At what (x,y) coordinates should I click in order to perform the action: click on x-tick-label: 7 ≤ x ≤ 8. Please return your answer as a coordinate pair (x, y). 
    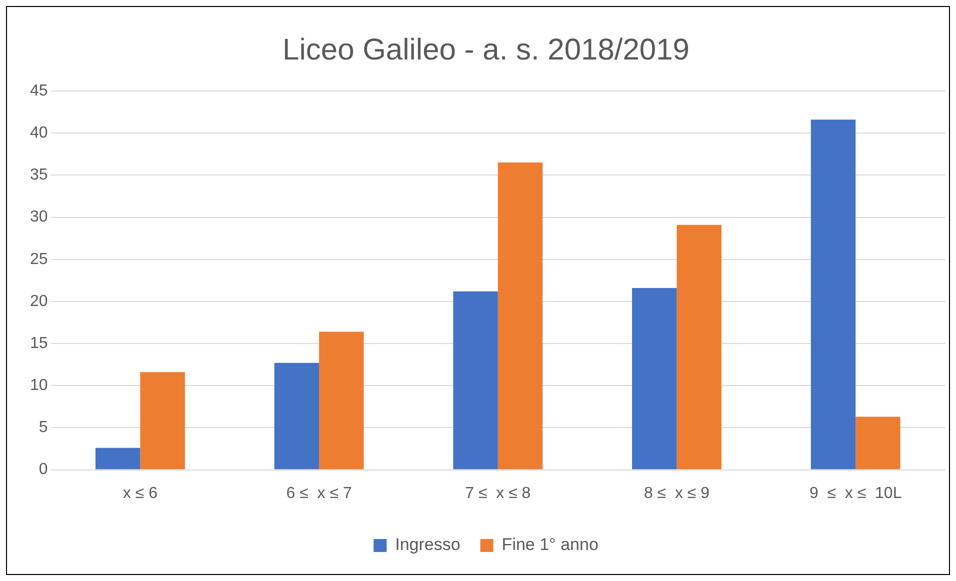
    Looking at the image, I should click on (498, 493).